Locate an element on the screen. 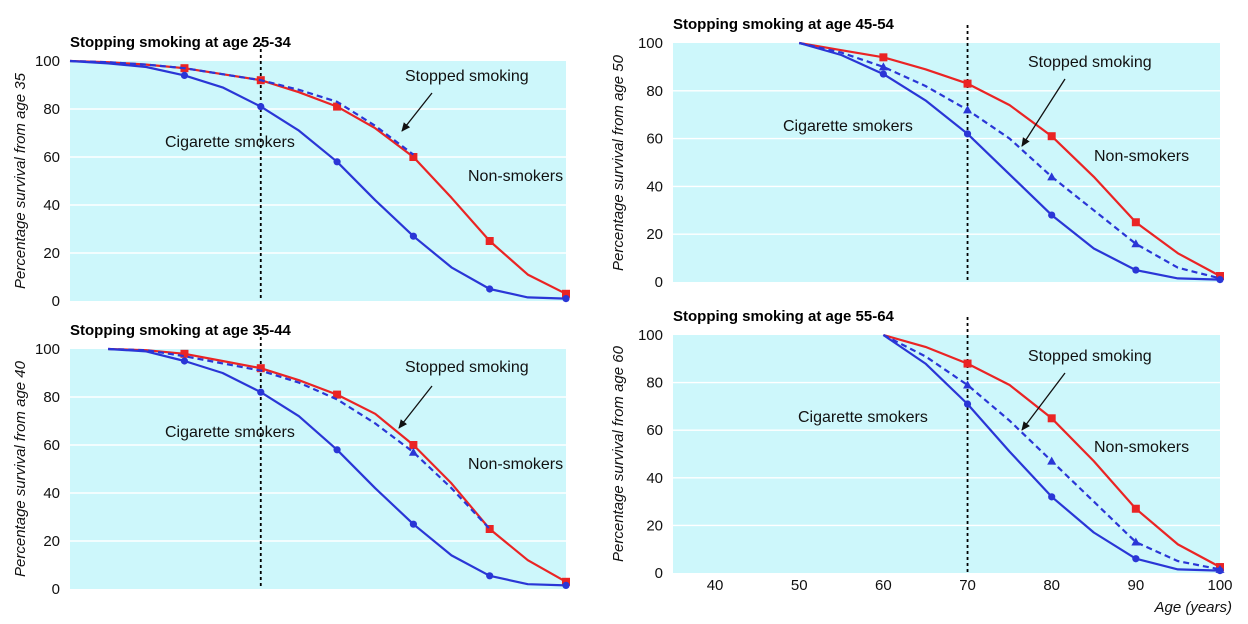  x-axis-label: Age (years) is located at coordinates (1192, 607).